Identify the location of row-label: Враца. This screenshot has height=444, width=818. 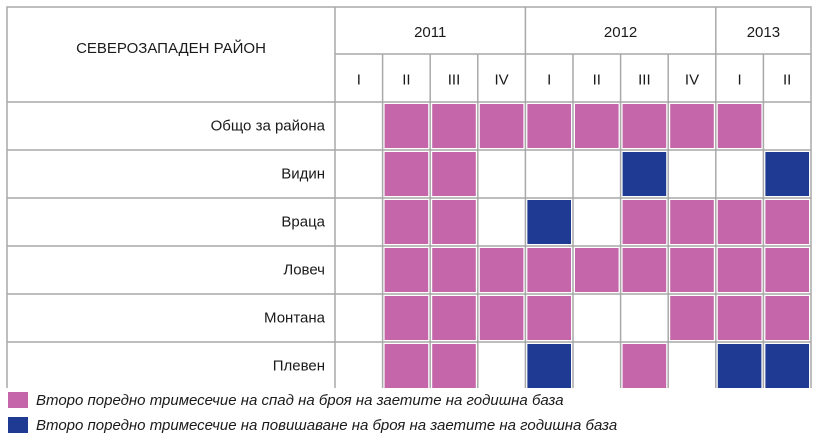
(303, 222).